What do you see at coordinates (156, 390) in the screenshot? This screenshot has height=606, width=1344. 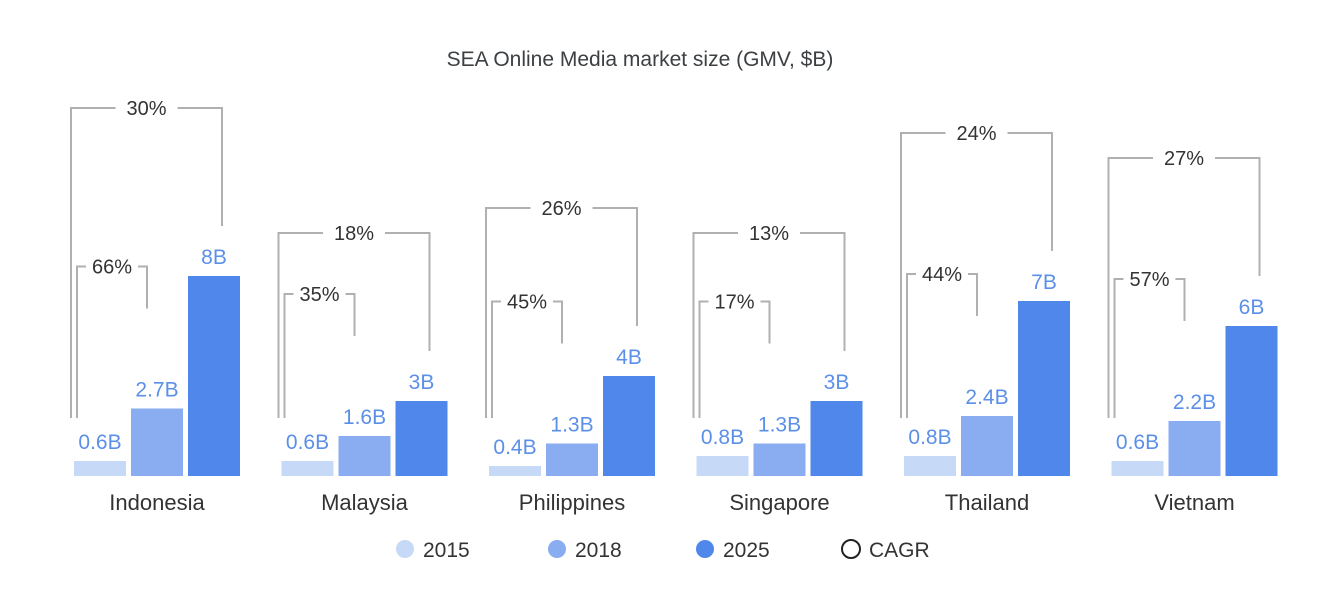 I see `value-label-2018-indonesia: 2.7B` at bounding box center [156, 390].